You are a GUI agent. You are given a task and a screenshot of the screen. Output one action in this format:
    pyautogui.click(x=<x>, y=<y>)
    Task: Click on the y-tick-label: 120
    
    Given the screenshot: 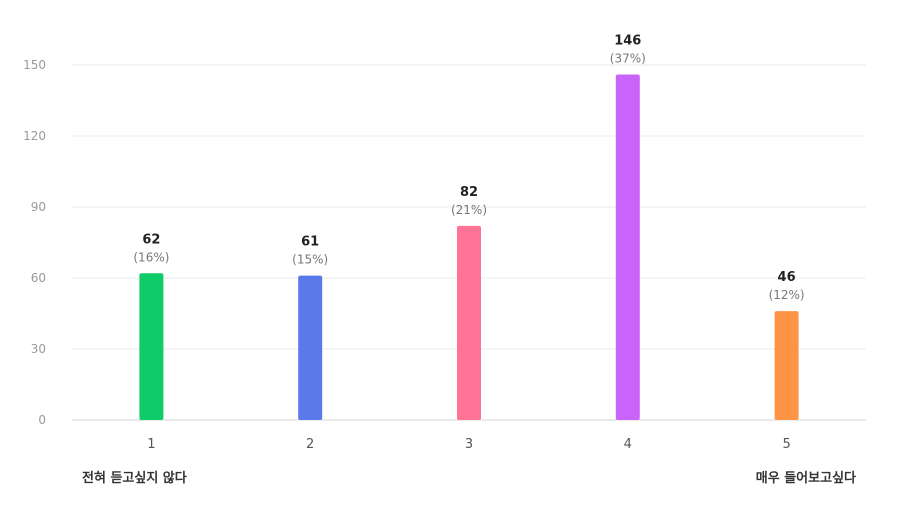 What is the action you would take?
    pyautogui.click(x=34, y=136)
    